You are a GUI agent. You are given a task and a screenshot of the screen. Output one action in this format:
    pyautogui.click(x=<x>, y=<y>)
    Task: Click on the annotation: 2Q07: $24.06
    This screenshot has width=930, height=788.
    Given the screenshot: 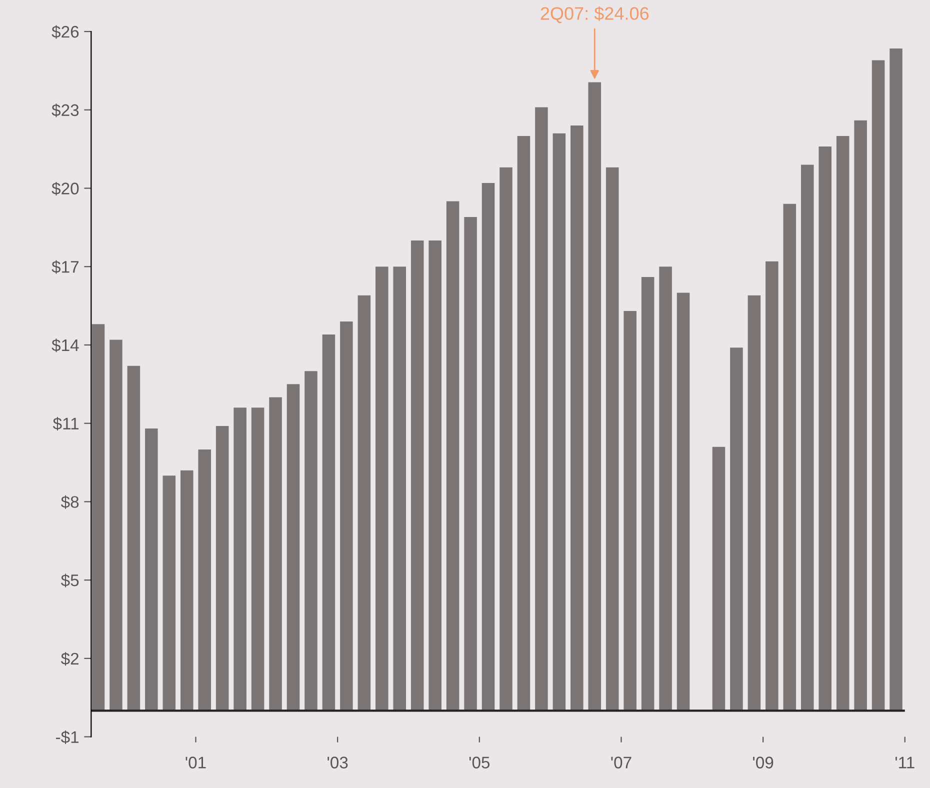 What is the action you would take?
    pyautogui.click(x=594, y=15)
    